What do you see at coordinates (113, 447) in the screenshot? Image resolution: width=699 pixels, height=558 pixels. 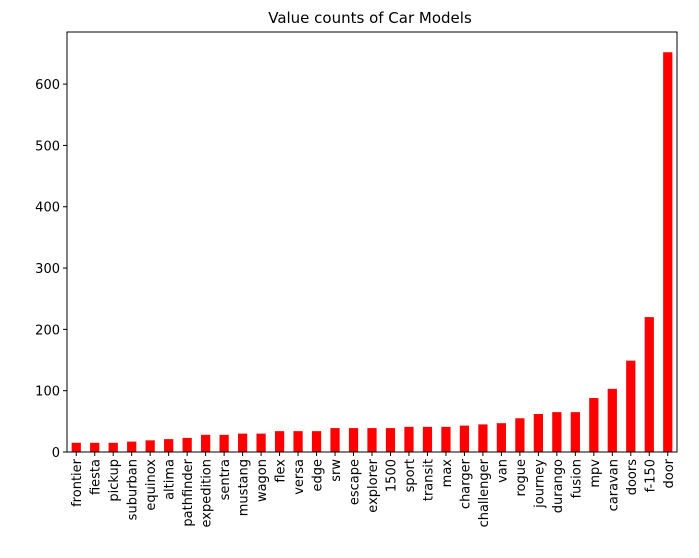 I see `bar-pickup` at bounding box center [113, 447].